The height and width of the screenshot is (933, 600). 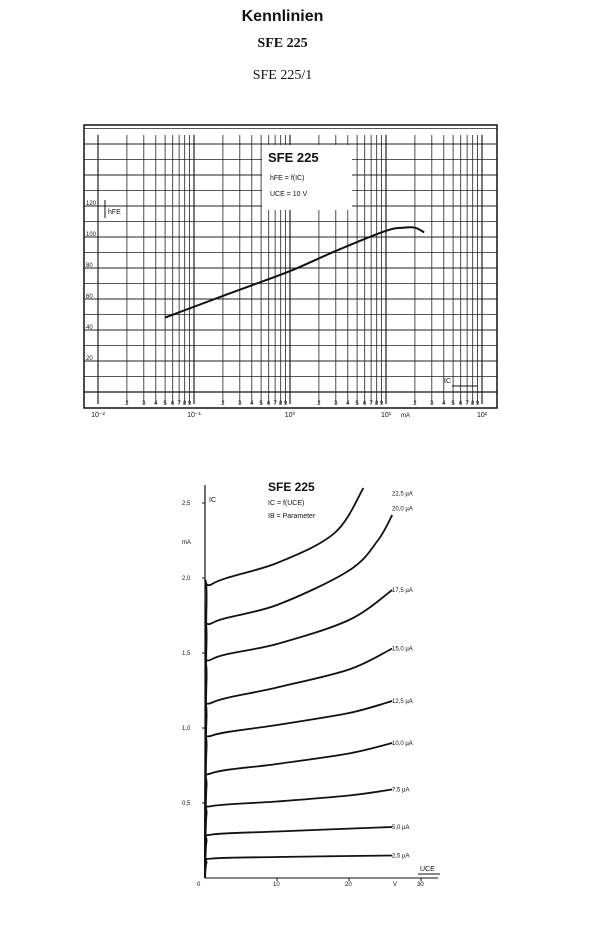 What do you see at coordinates (186, 504) in the screenshot?
I see `chart2-y-tick-label: 2,5` at bounding box center [186, 504].